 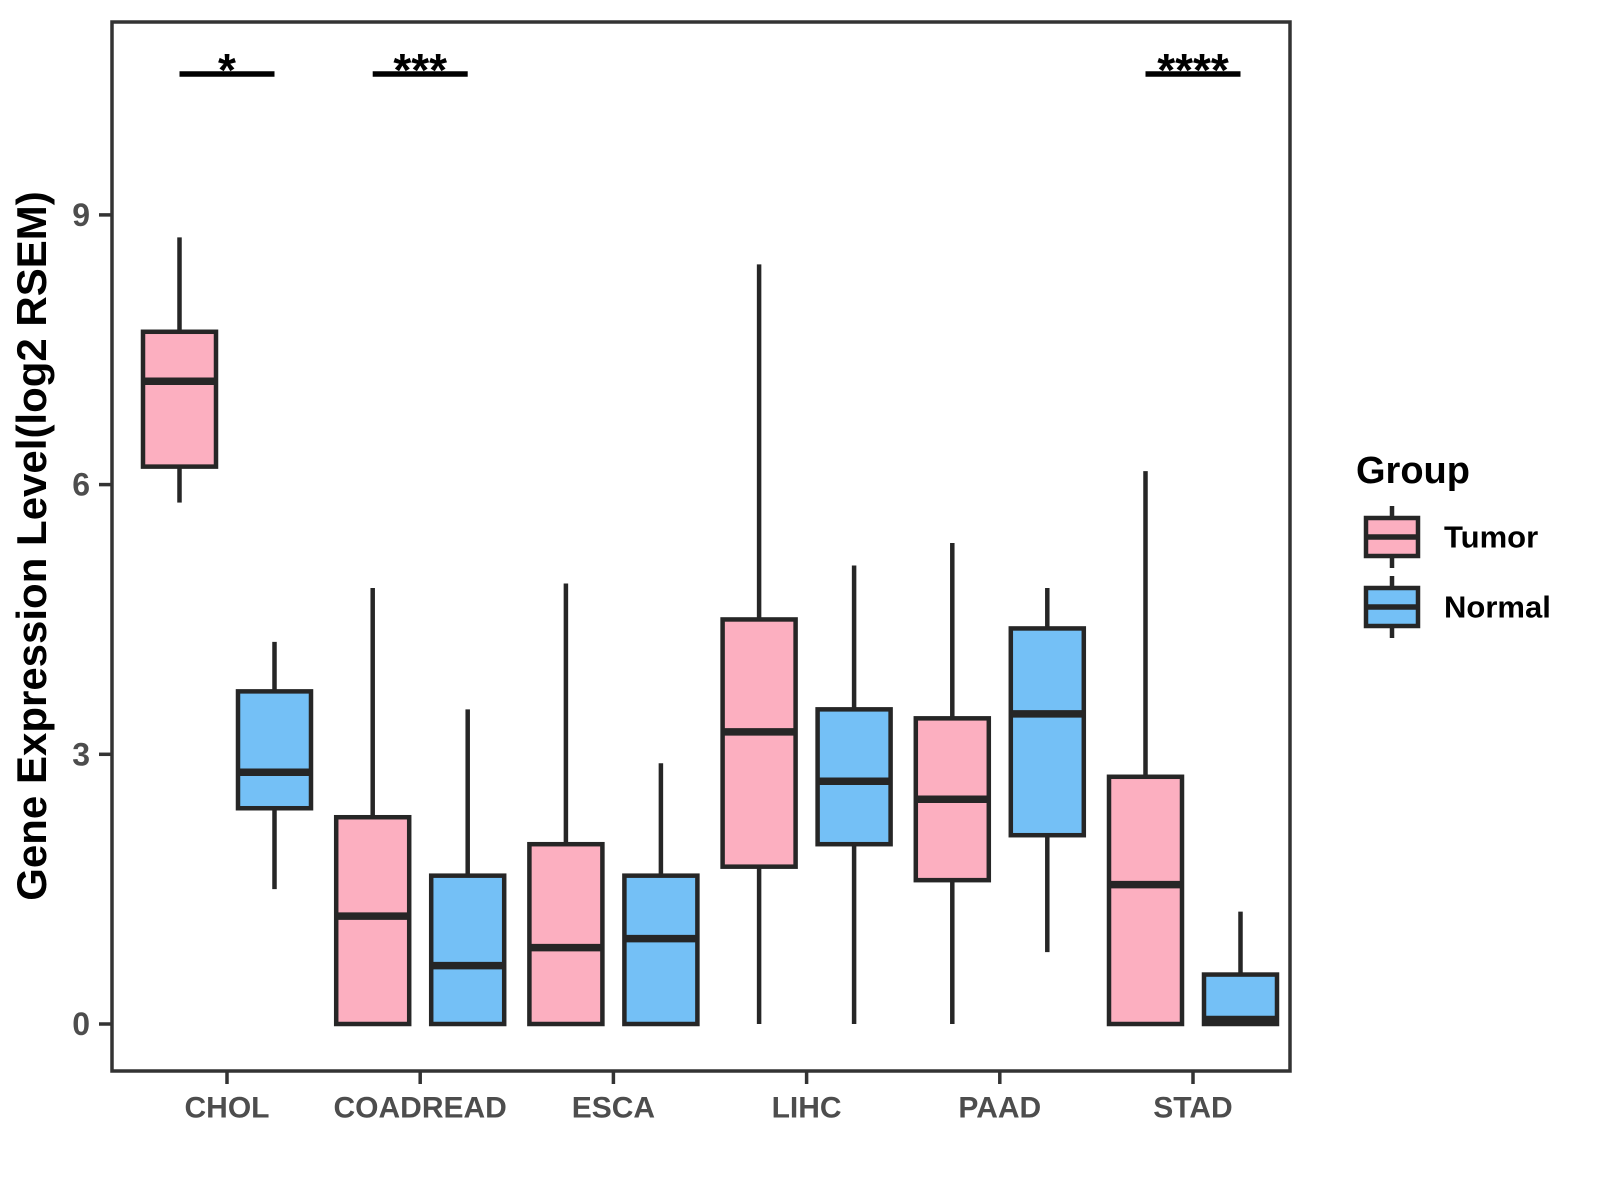 I want to click on box-lihc-normal, so click(x=854, y=777).